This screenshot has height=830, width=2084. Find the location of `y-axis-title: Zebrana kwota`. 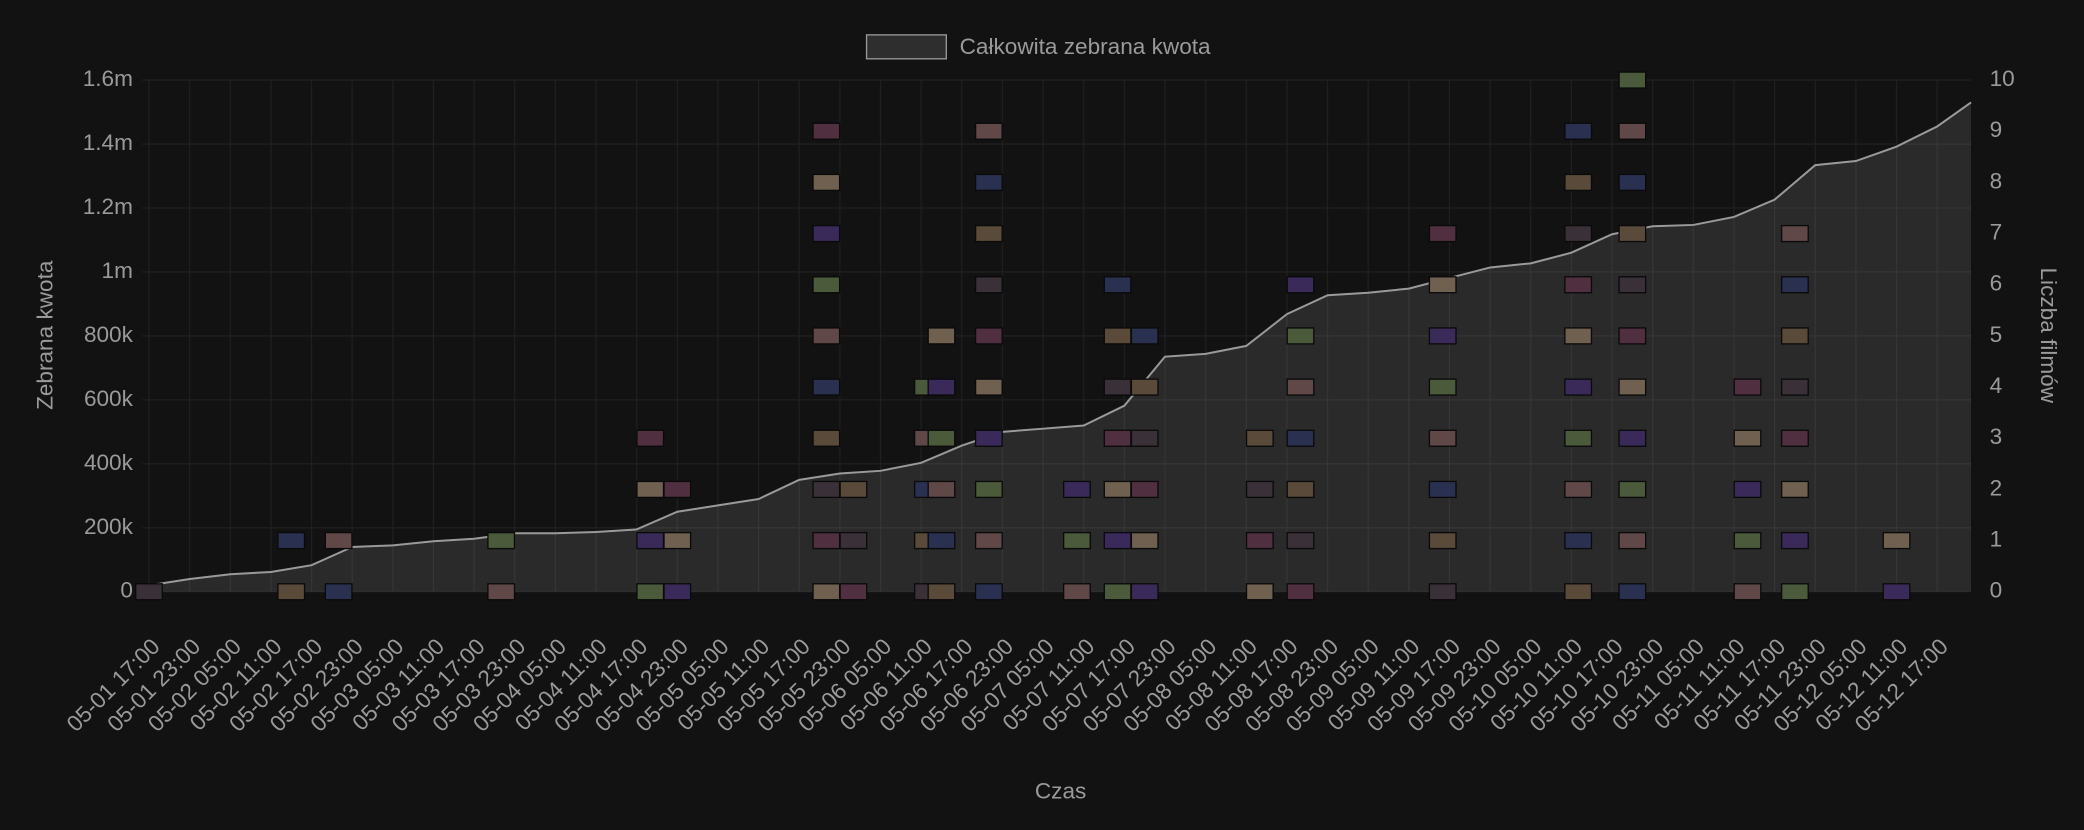

y-axis-title: Zebrana kwota is located at coordinates (44, 335).